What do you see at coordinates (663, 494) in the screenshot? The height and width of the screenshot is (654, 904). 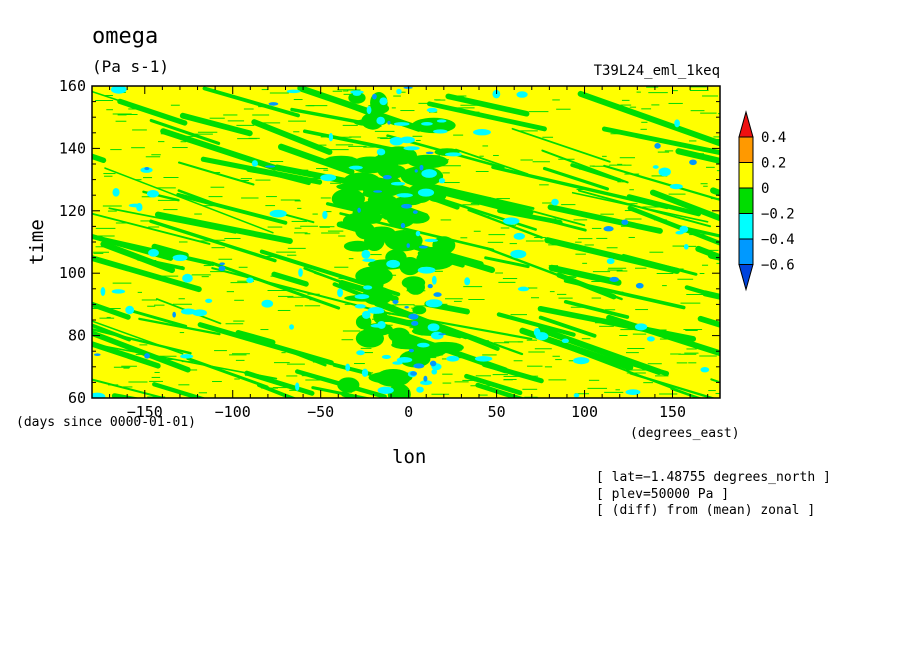 I see `info-plev: [ plev=50000 Pa ]` at bounding box center [663, 494].